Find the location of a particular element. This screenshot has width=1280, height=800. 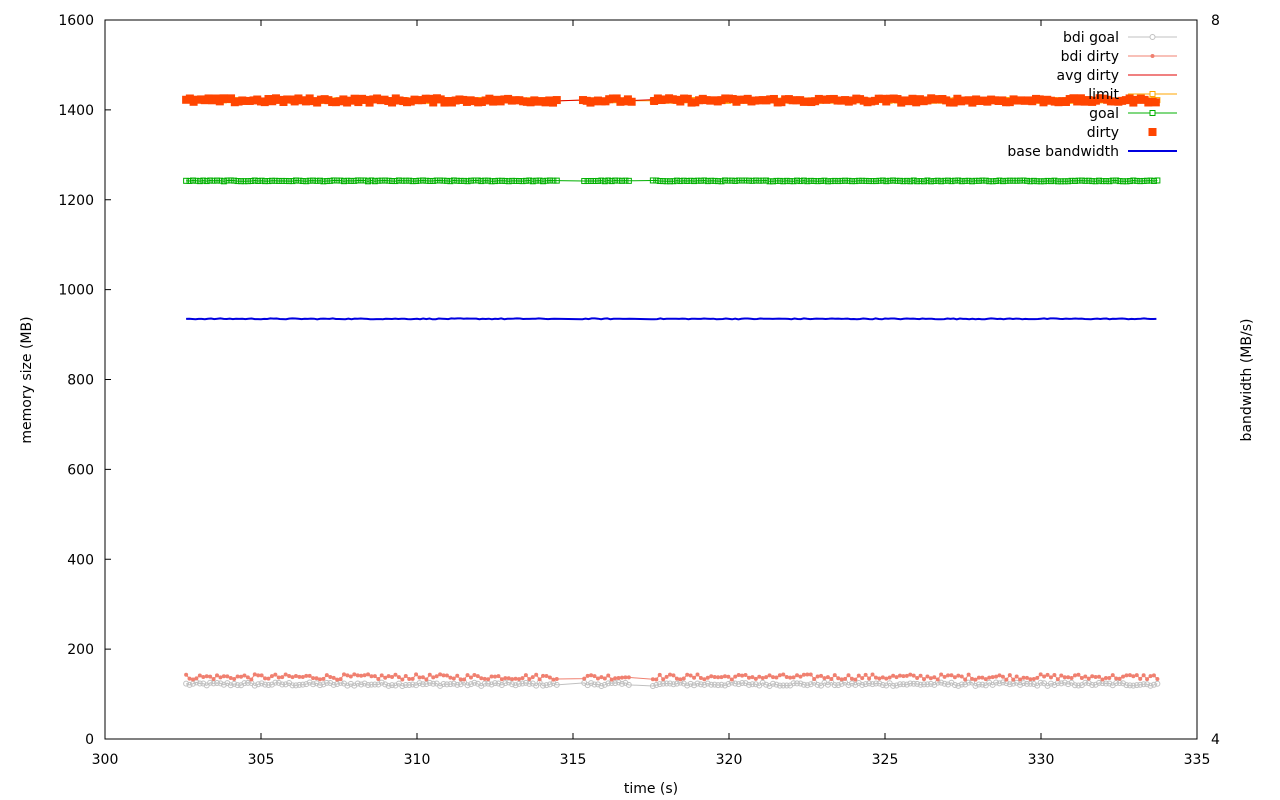

x-tick-label: 330 is located at coordinates (1041, 760).